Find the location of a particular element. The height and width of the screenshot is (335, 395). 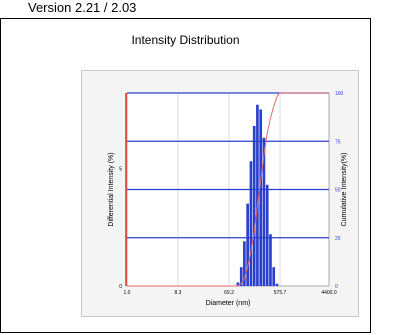

y2-tick-label: 100 is located at coordinates (339, 94).